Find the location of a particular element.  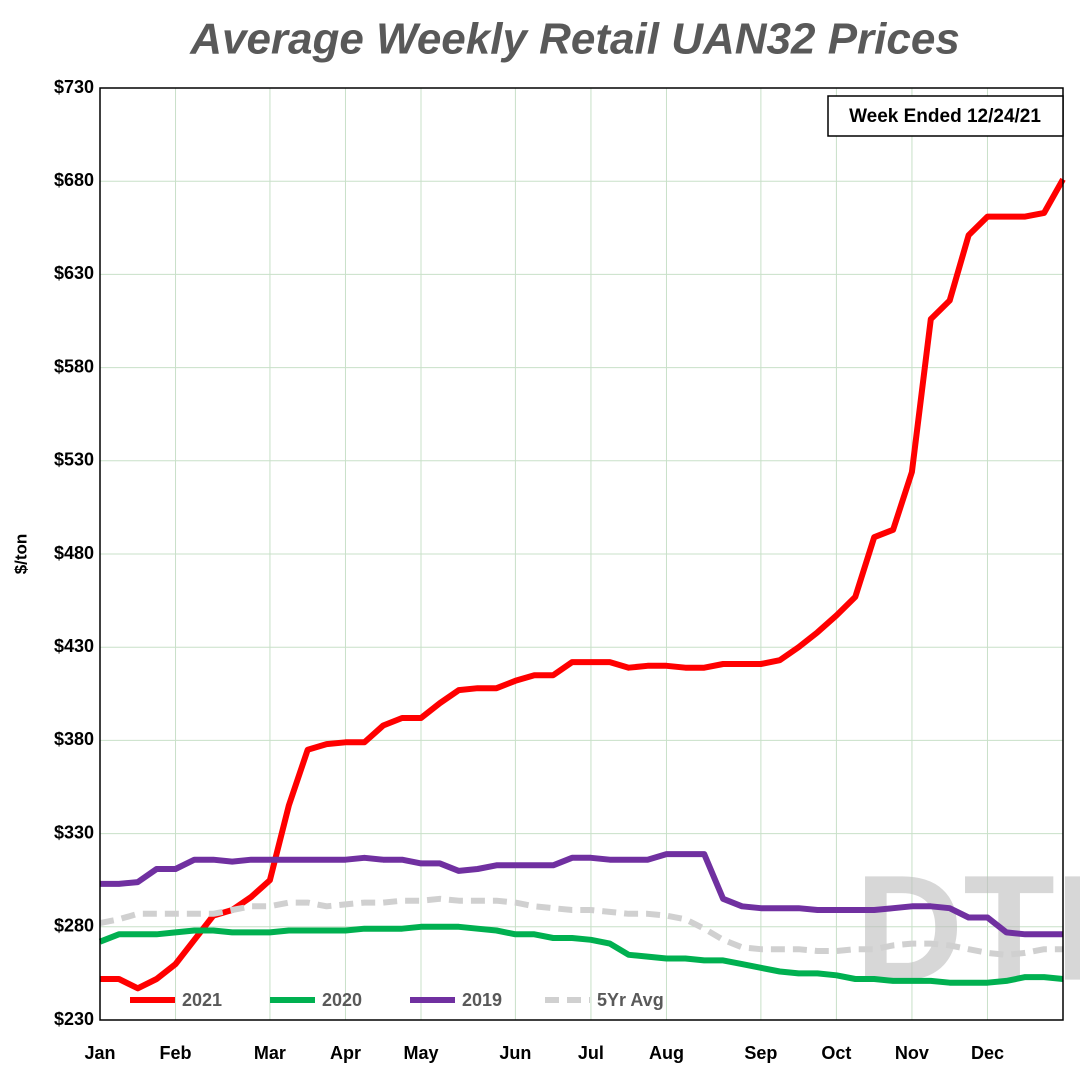

y-axis-label: $/ton is located at coordinates (20, 554).